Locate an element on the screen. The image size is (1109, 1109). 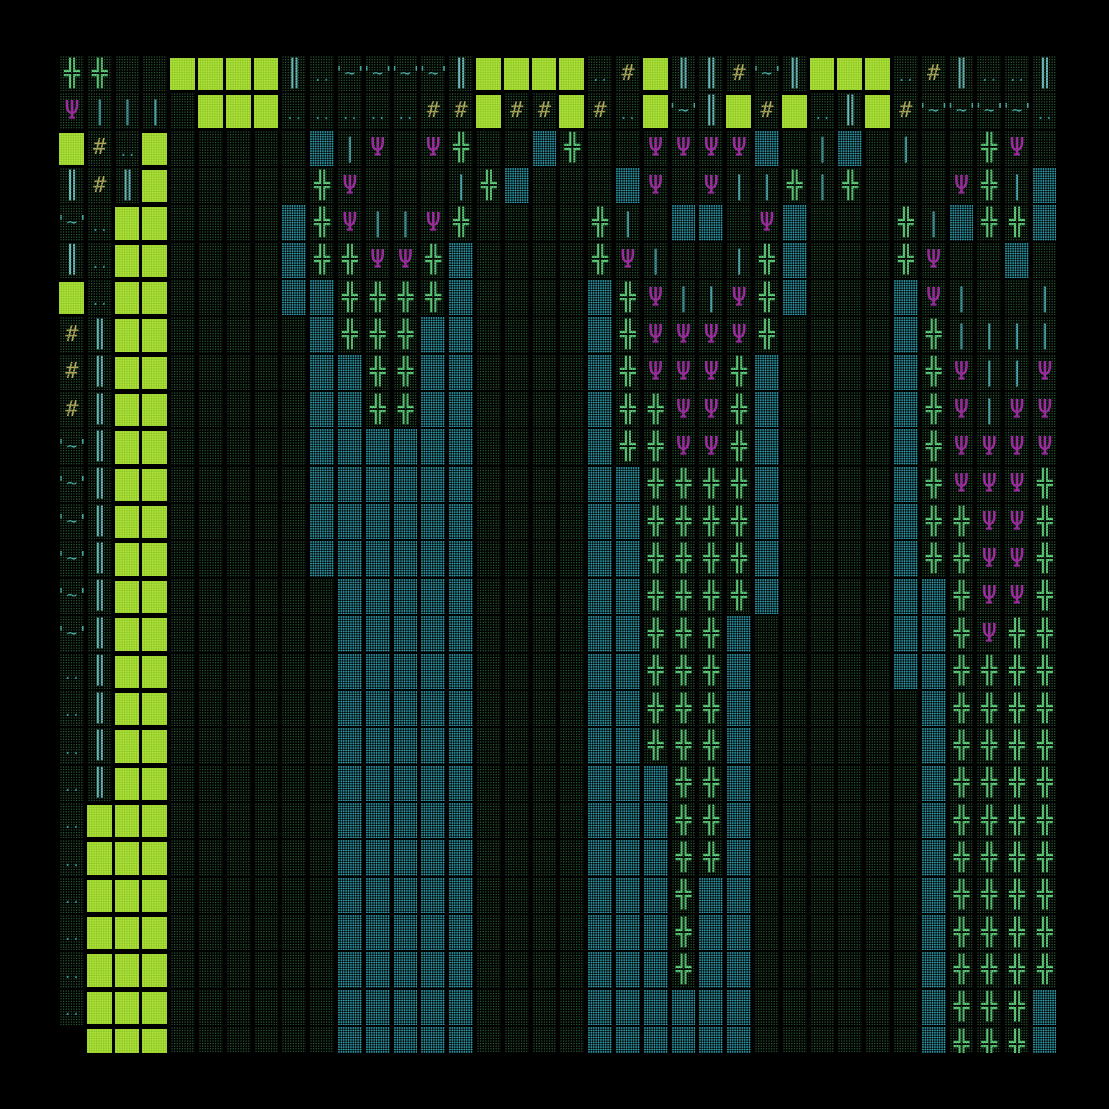
map-row: ║ # ║ ╬ Ψ | ╬ Ψ Ψ | | ╬ | ╬ Ψ ╬ | is located at coordinates (557, 185).